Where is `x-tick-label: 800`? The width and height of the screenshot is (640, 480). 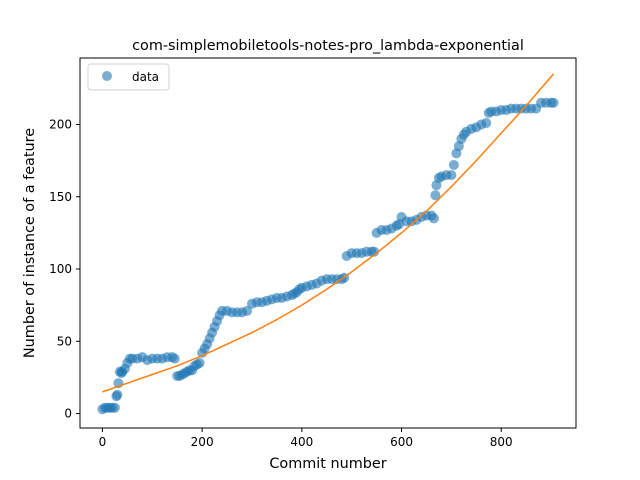
x-tick-label: 800 is located at coordinates (501, 442).